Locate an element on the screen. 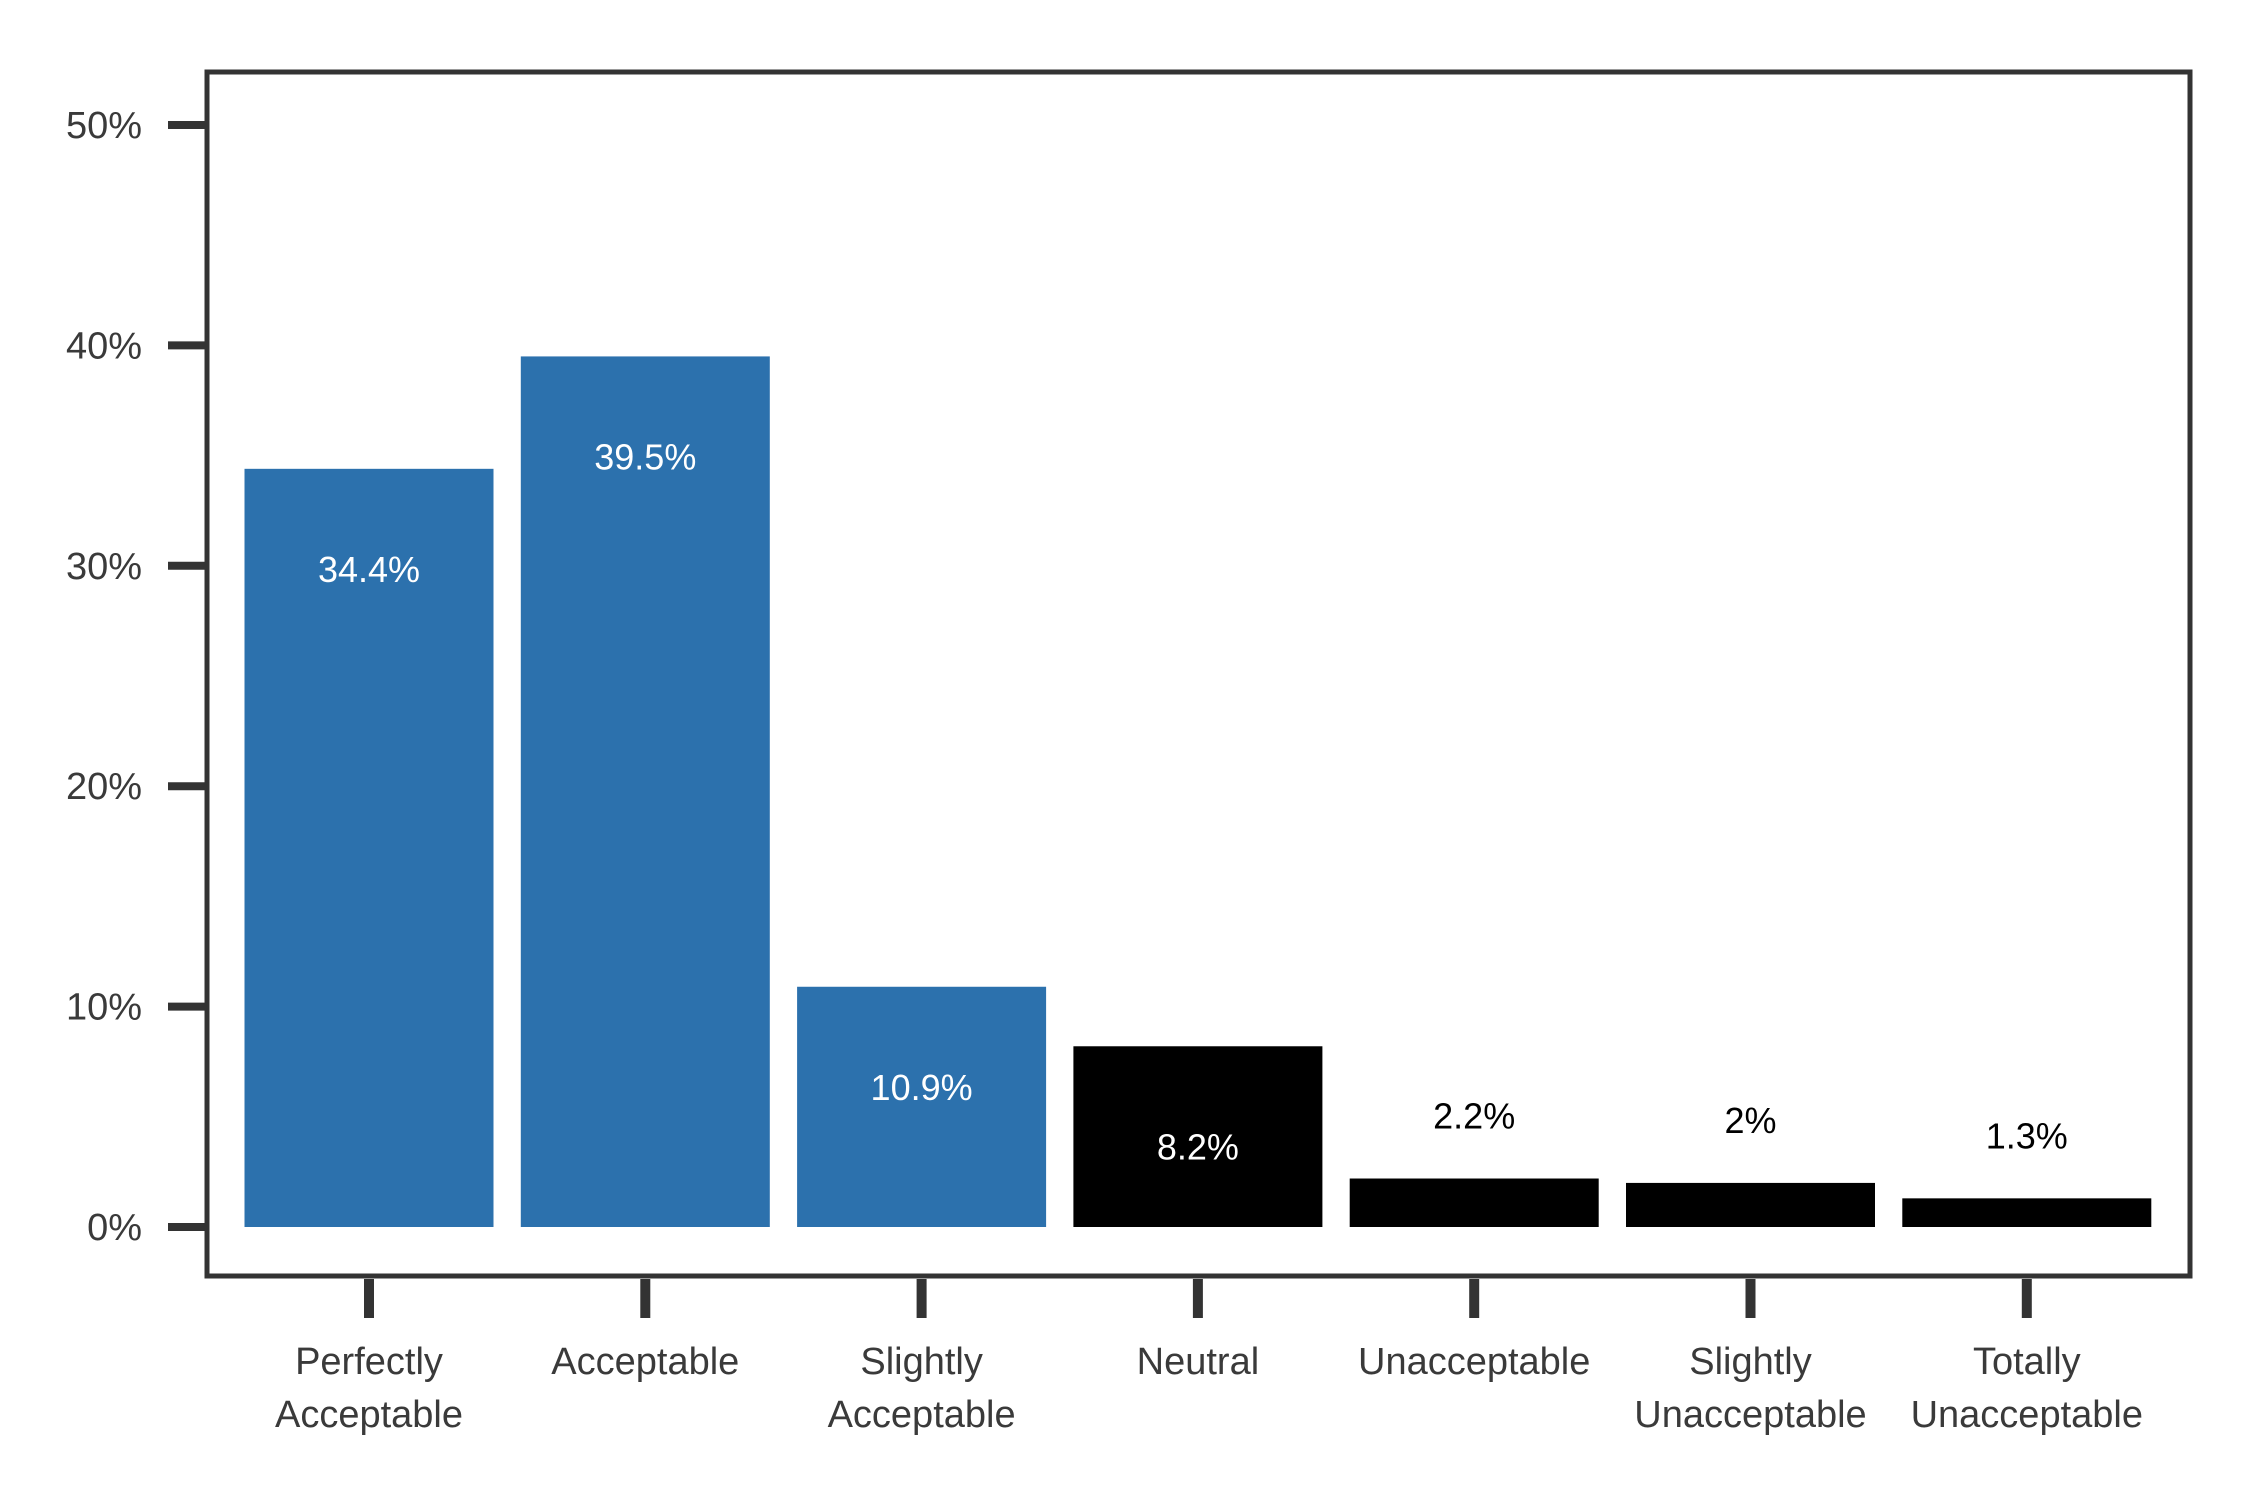 The width and height of the screenshot is (2250, 1505). bar-value-label: 10.9% is located at coordinates (922, 1087).